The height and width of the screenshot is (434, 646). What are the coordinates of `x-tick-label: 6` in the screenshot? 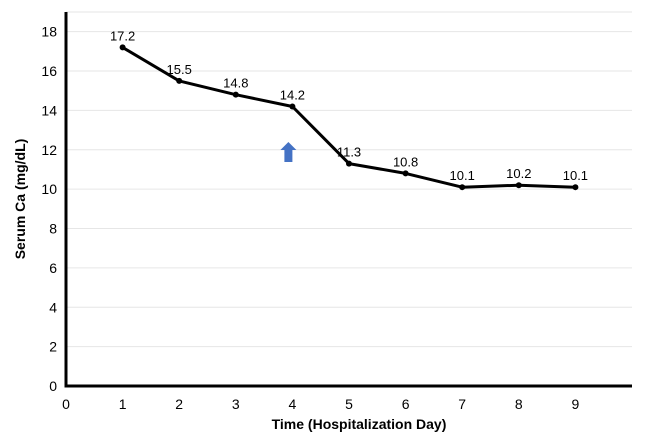 It's located at (406, 404).